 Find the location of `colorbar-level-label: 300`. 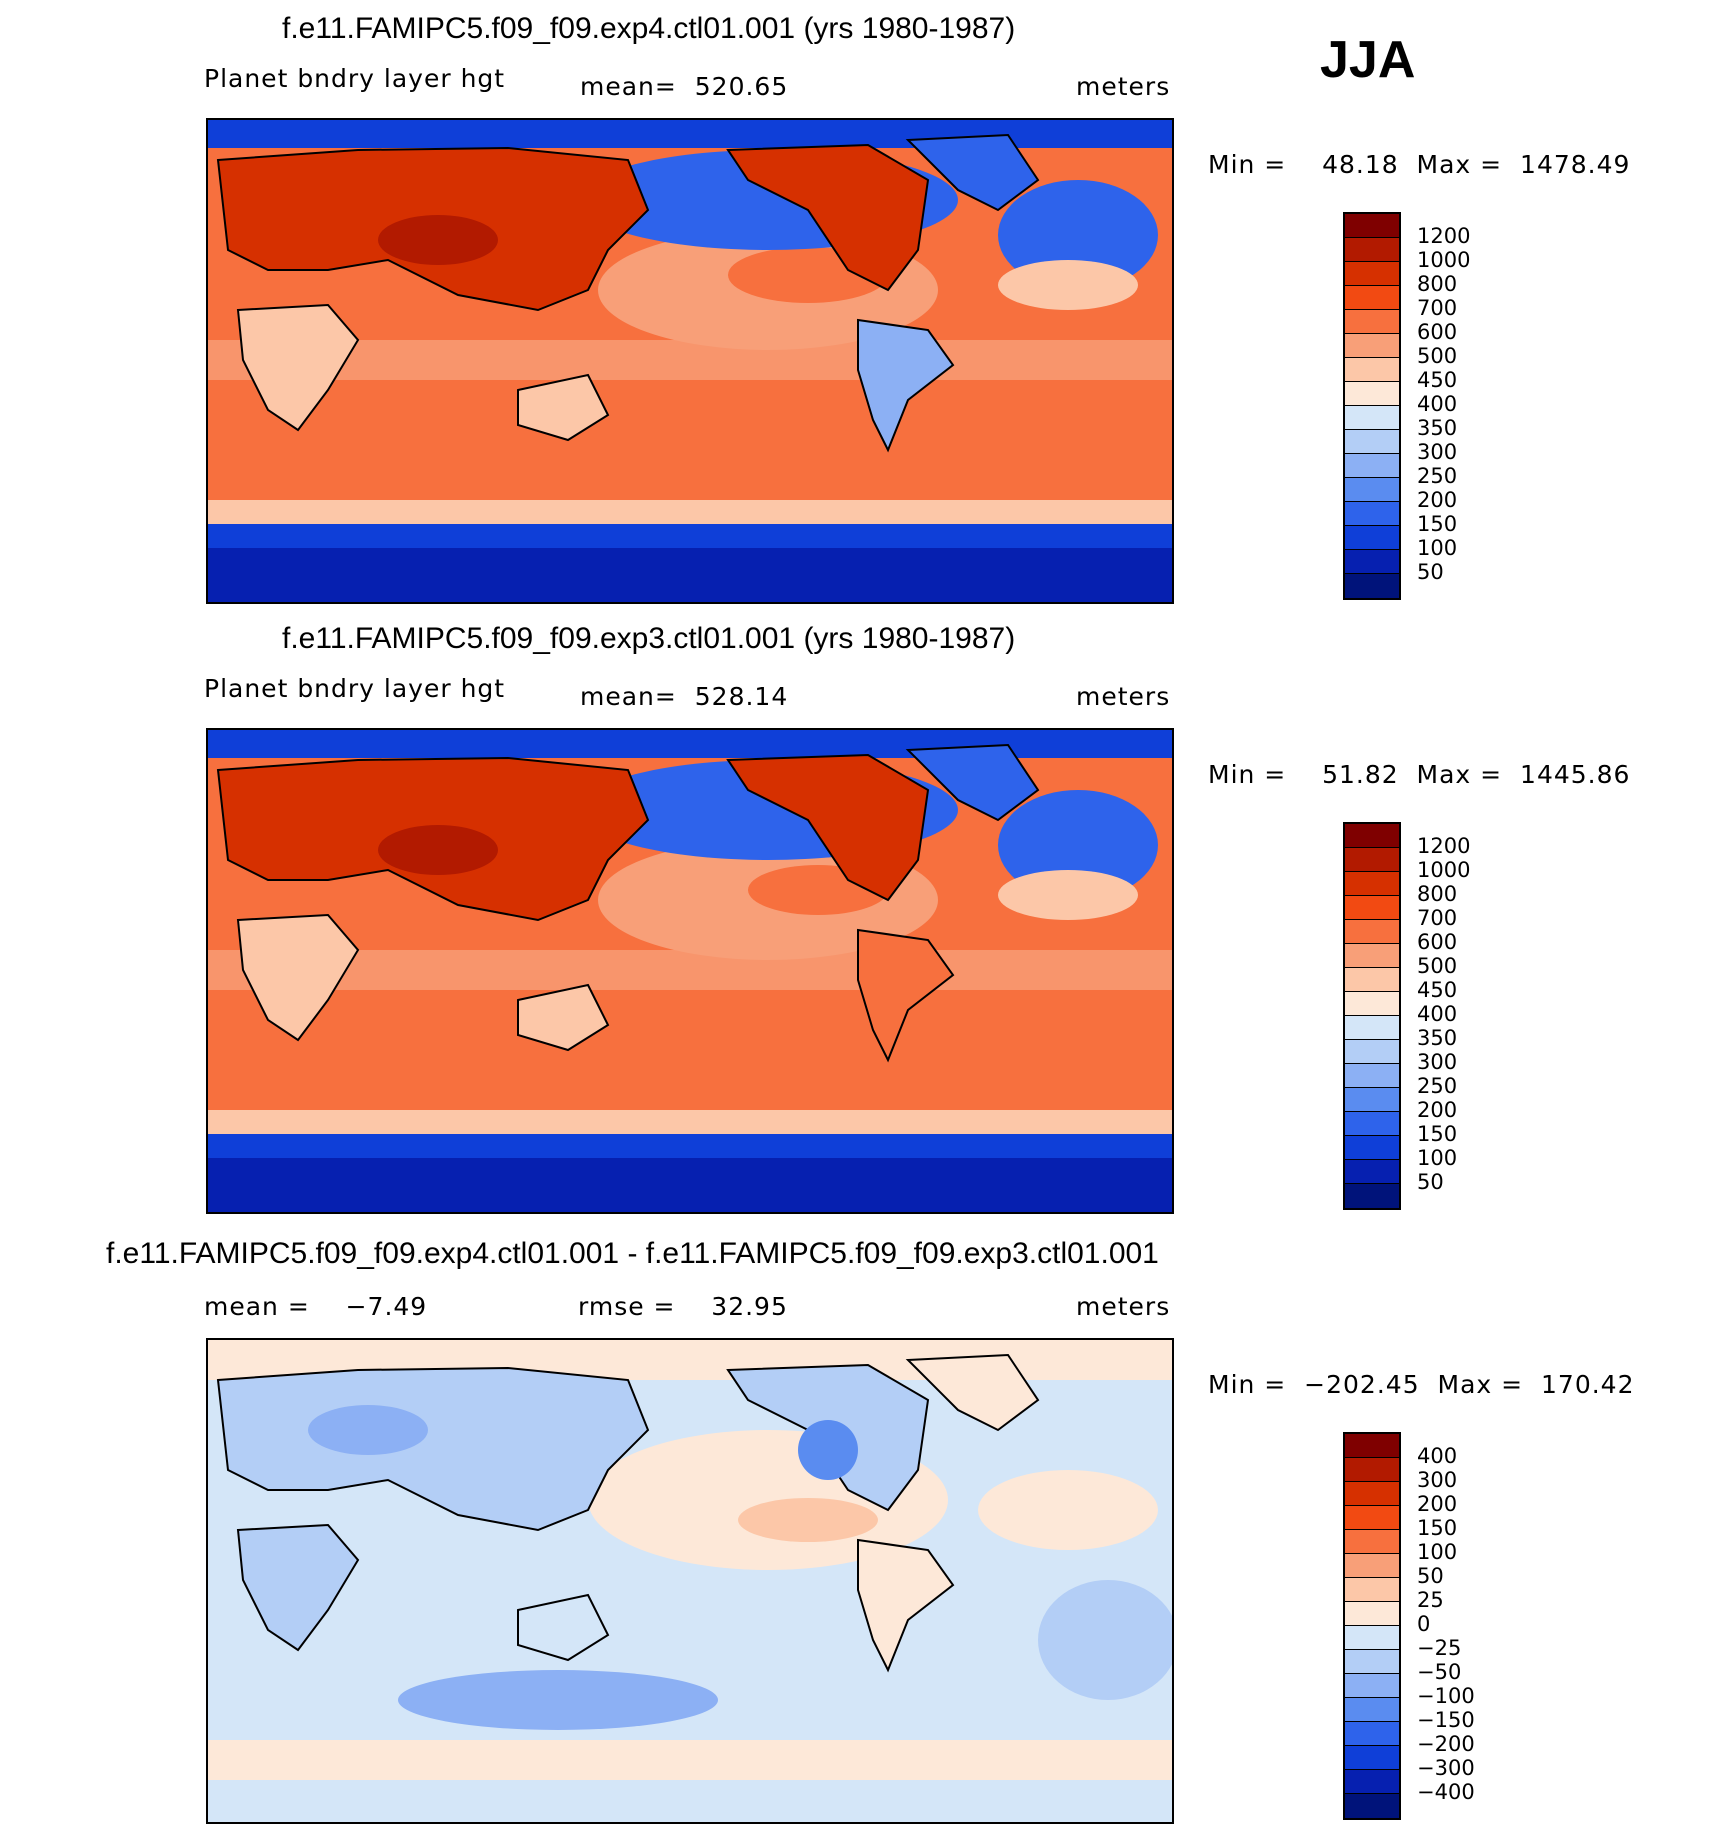

colorbar-level-label: 300 is located at coordinates (1437, 1062).